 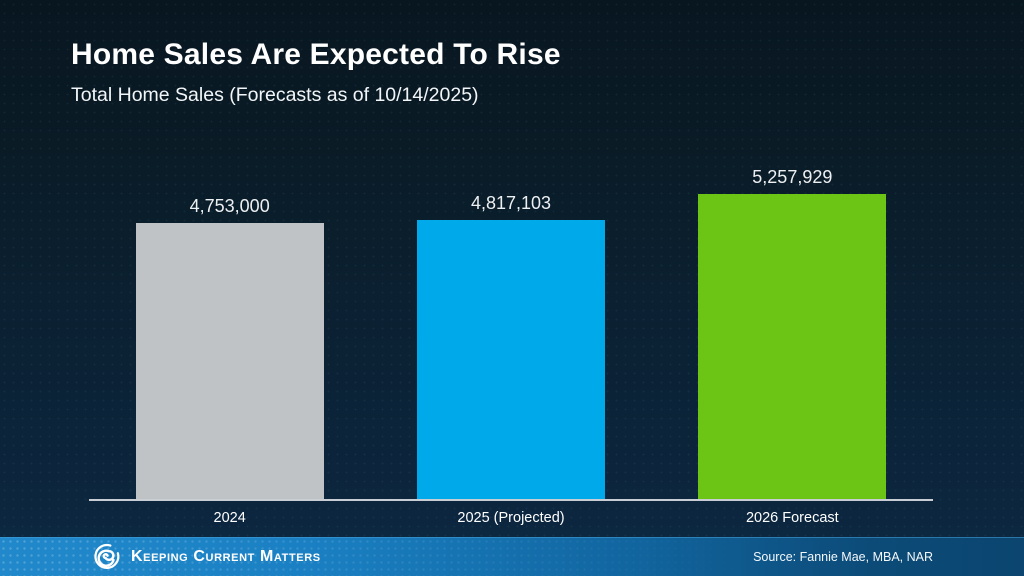 What do you see at coordinates (107, 557) in the screenshot?
I see `kcm-swirl-icon` at bounding box center [107, 557].